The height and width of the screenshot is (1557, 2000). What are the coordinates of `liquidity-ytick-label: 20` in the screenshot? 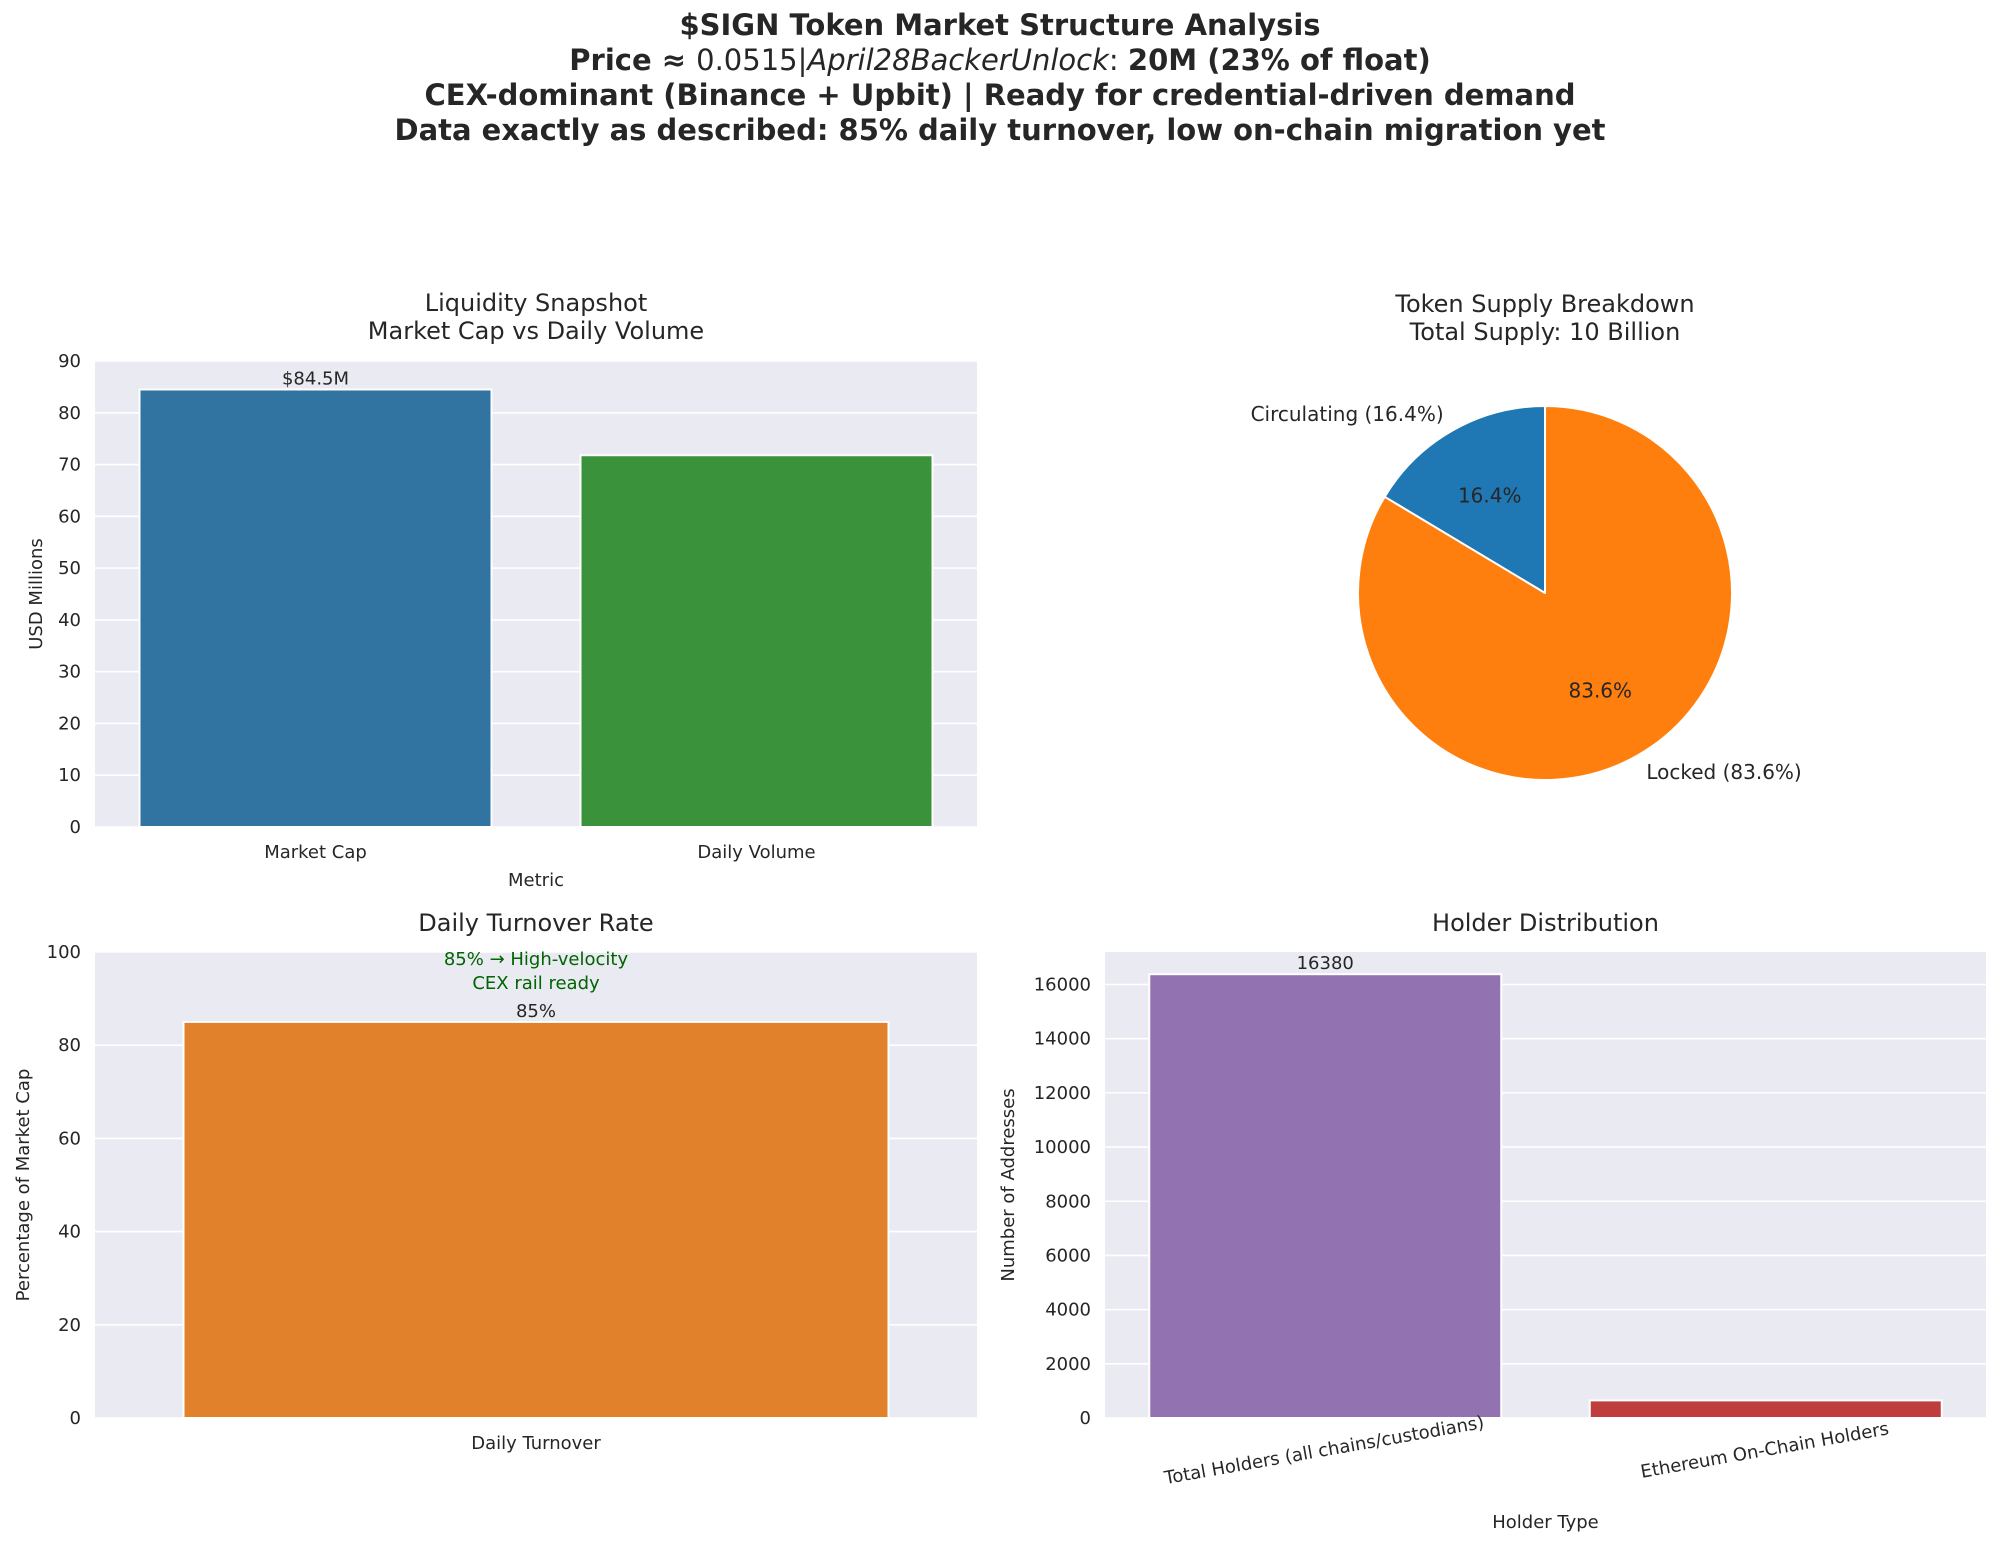 It's located at (69, 723).